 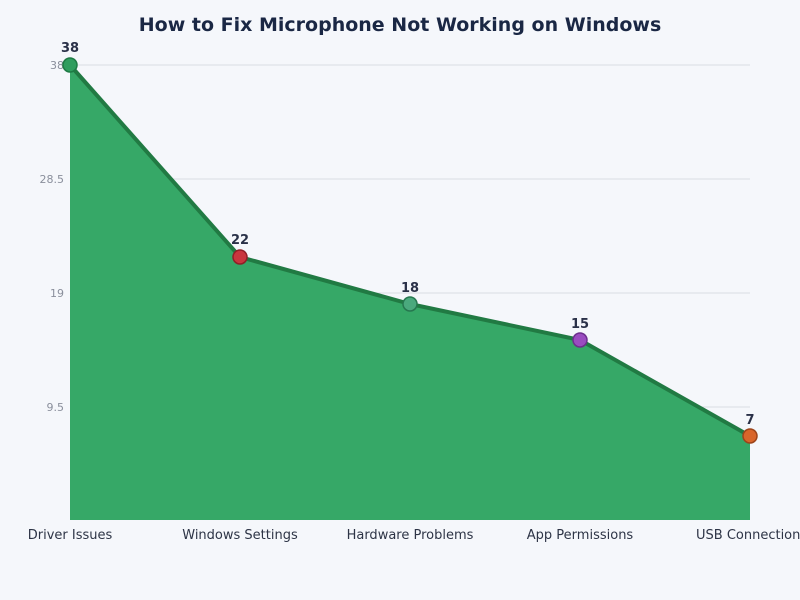 What do you see at coordinates (70, 48) in the screenshot?
I see `data-label: 38` at bounding box center [70, 48].